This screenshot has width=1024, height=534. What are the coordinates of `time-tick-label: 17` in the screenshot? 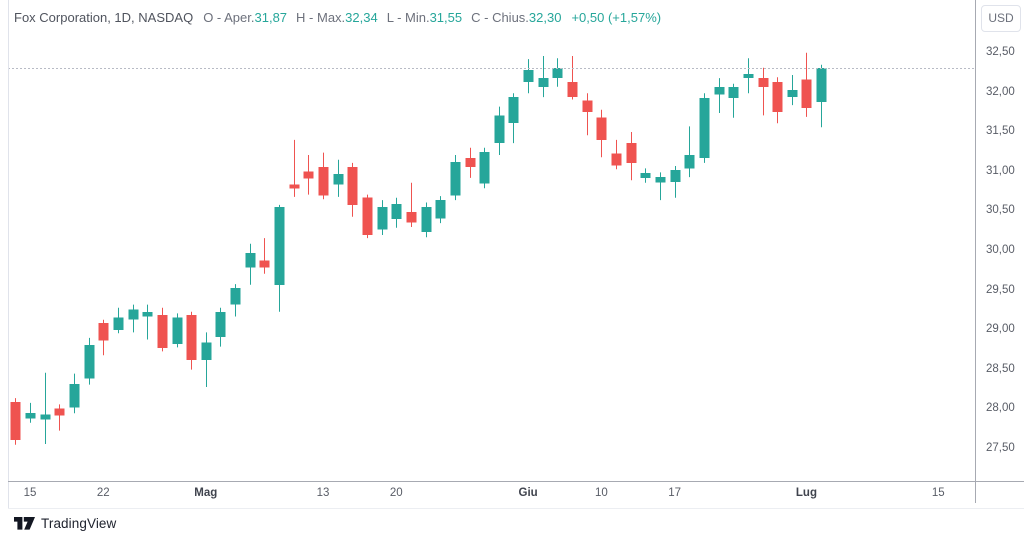 It's located at (674, 493).